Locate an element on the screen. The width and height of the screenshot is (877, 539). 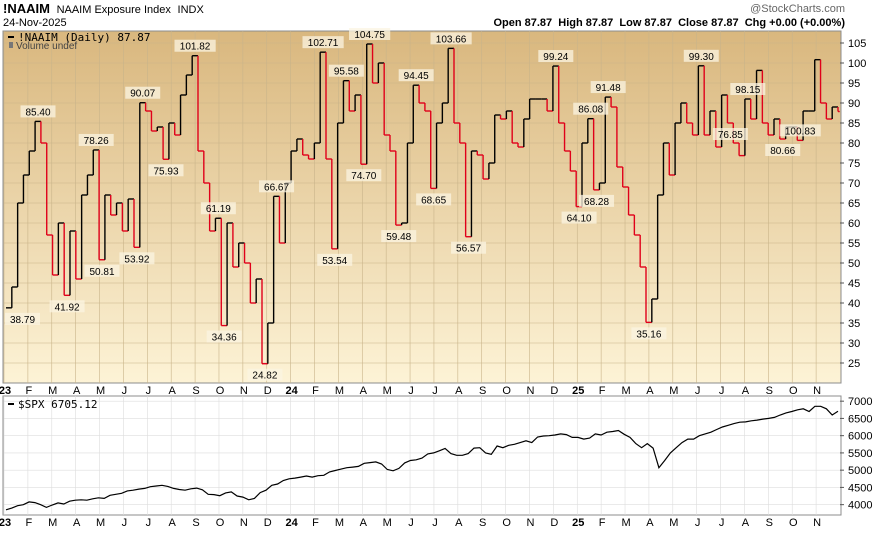
naaim-point-label: 86.08 is located at coordinates (590, 110).